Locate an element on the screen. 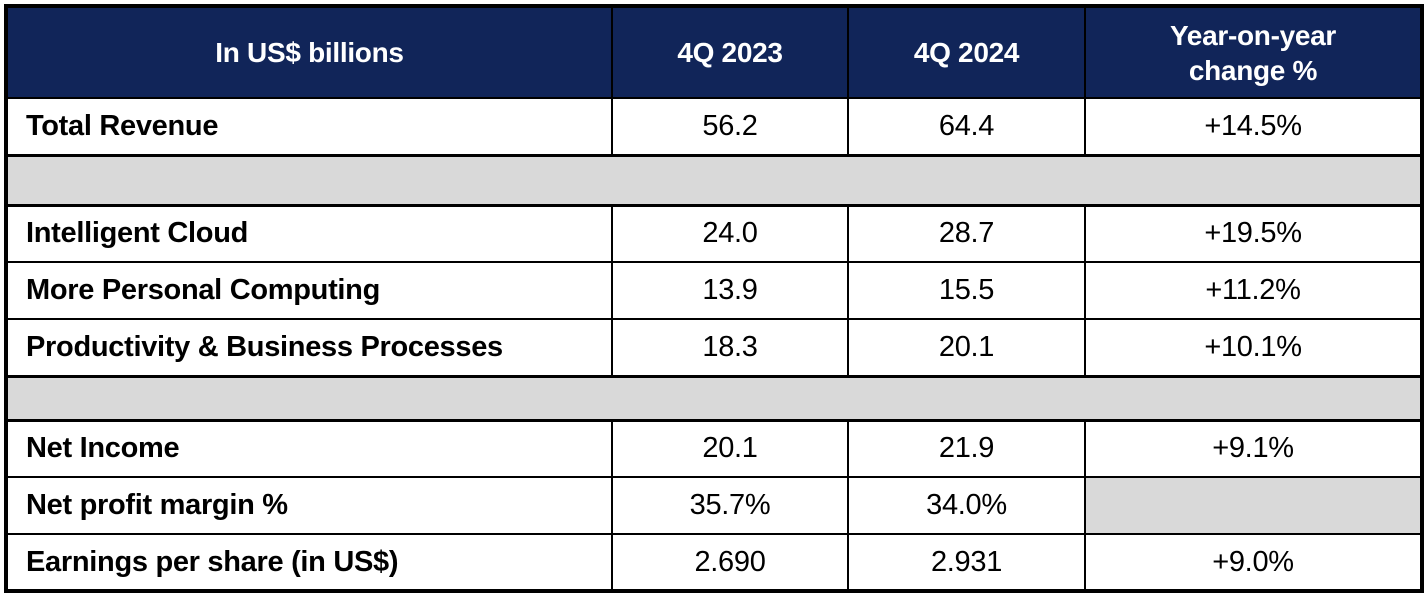 This screenshot has height=603, width=1424. header-q4-2024: 4Q 2024 is located at coordinates (966, 52).